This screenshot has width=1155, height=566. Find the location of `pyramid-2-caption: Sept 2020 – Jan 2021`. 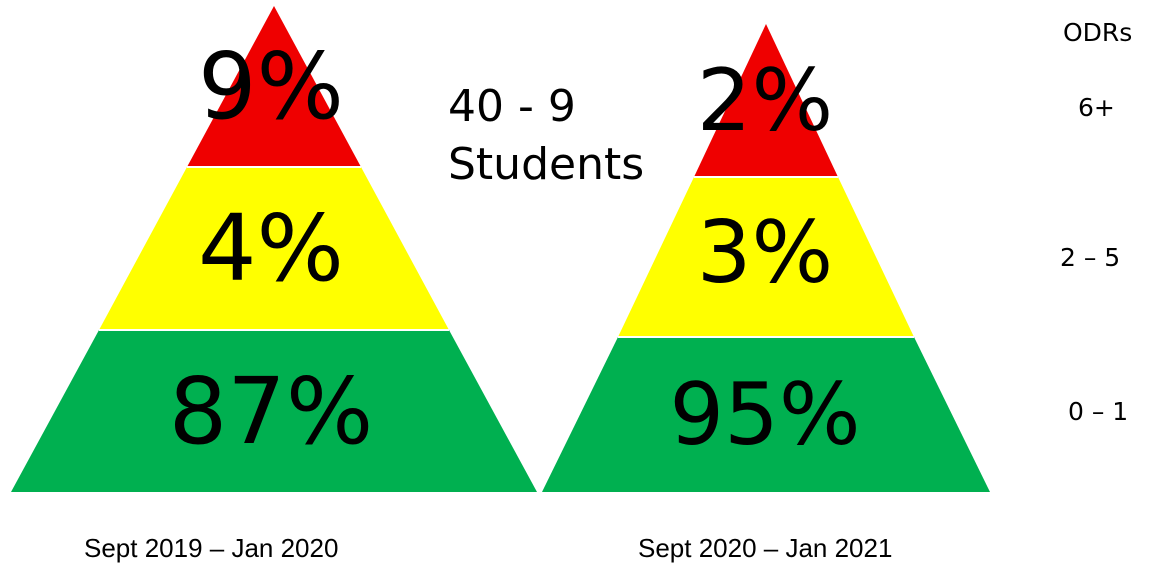

pyramid-2-caption: Sept 2020 – Jan 2021 is located at coordinates (765, 548).